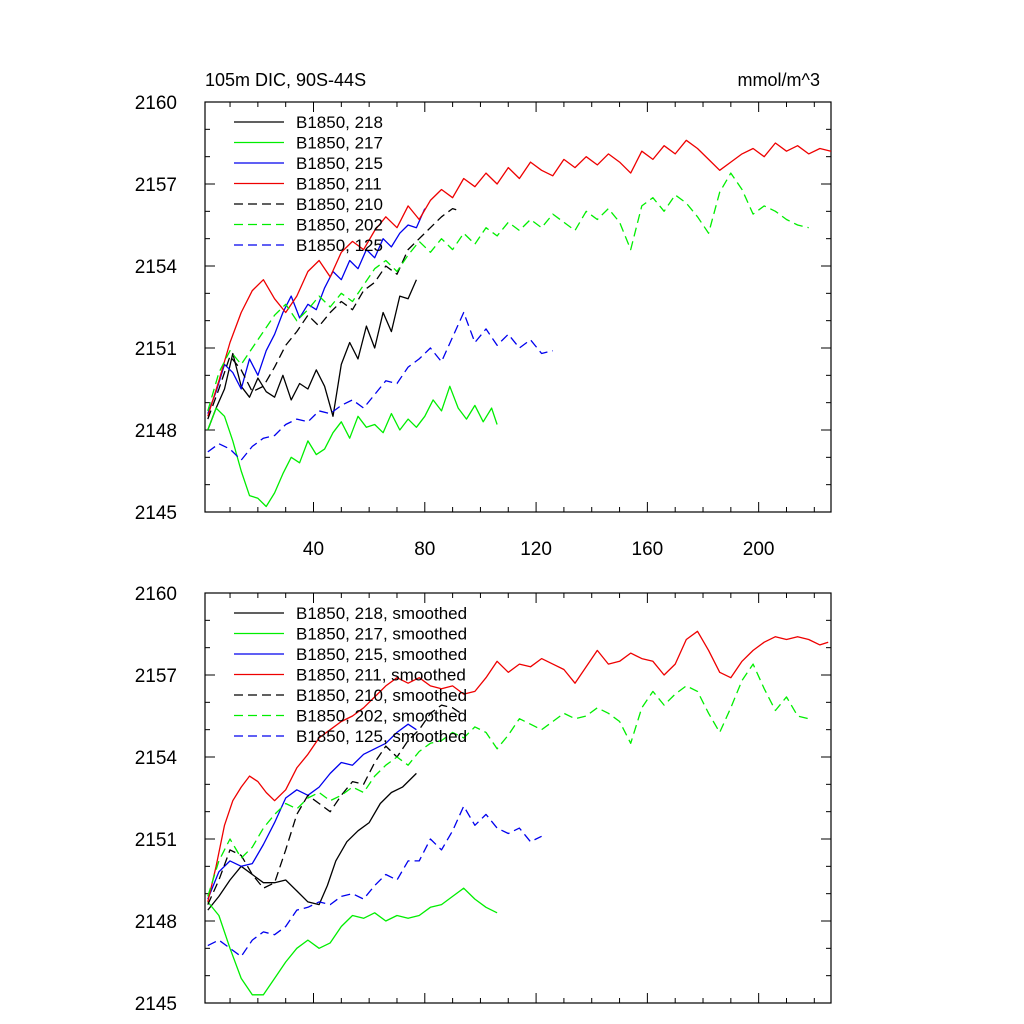 The height and width of the screenshot is (1024, 1024). Describe the element at coordinates (381, 736) in the screenshot. I see `legend-label: B1850, 125, smoothed` at that location.